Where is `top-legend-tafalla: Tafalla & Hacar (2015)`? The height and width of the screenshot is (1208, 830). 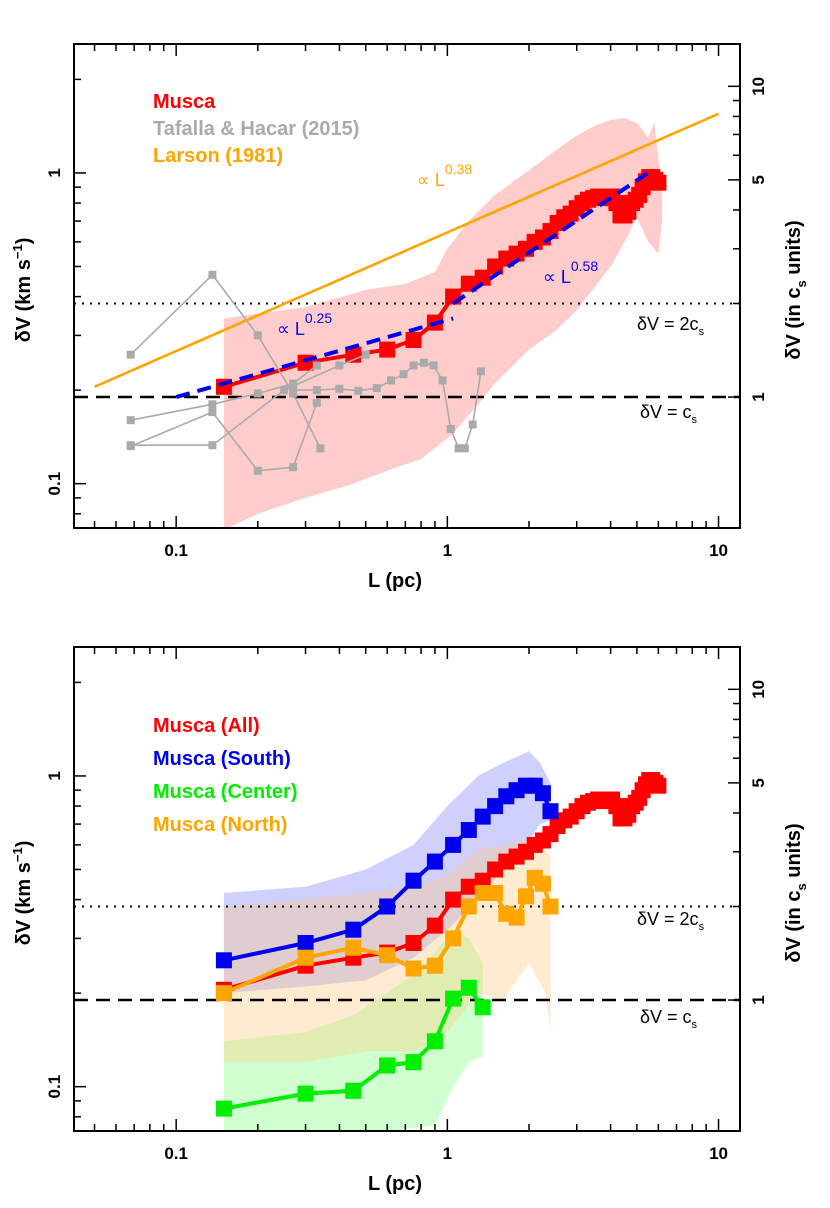
top-legend-tafalla: Tafalla & Hacar (2015) is located at coordinates (256, 129).